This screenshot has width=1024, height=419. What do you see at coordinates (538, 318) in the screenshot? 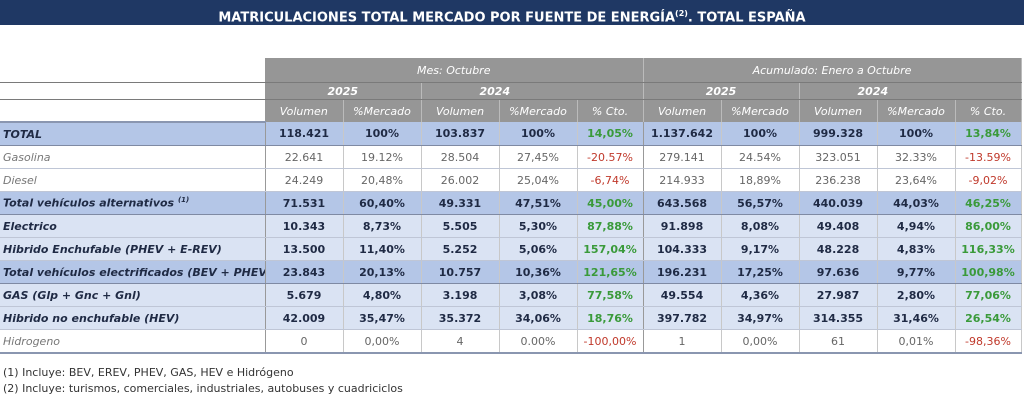
I see `cell-mercado: 34,06%` at bounding box center [538, 318].